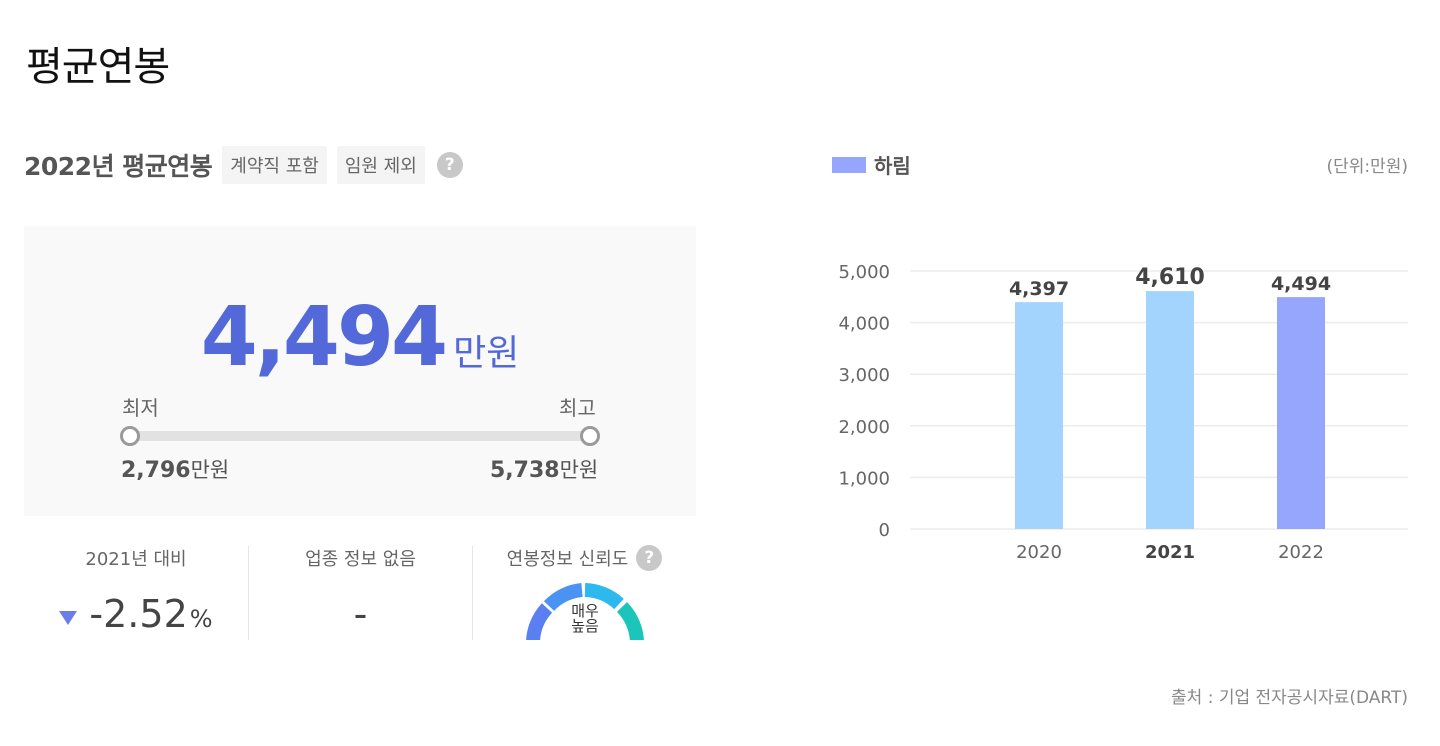 The width and height of the screenshot is (1440, 746). Describe the element at coordinates (360, 436) in the screenshot. I see `salary-range-track` at that location.